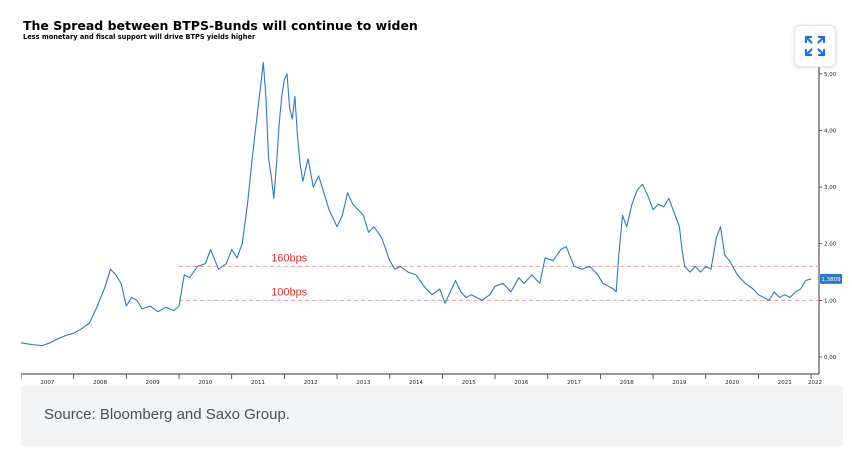  Describe the element at coordinates (289, 292) in the screenshot. I see `reference-line-label: 100bps` at that location.